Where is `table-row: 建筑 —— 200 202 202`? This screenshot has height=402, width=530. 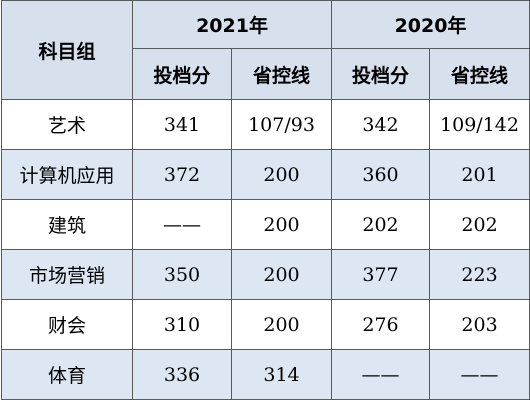 table-row: 建筑 —— 200 202 202 is located at coordinates (265, 224).